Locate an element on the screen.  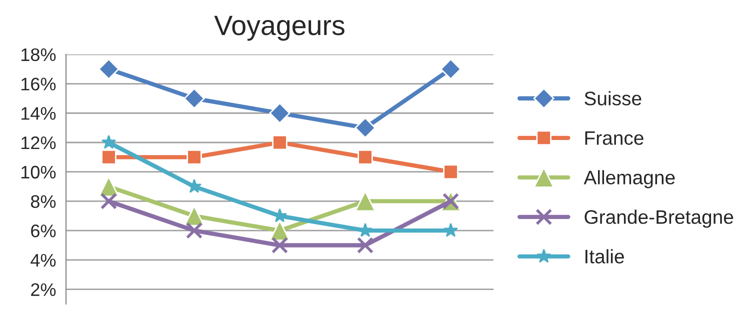
y-tick-label: 10% is located at coordinates (39, 172).